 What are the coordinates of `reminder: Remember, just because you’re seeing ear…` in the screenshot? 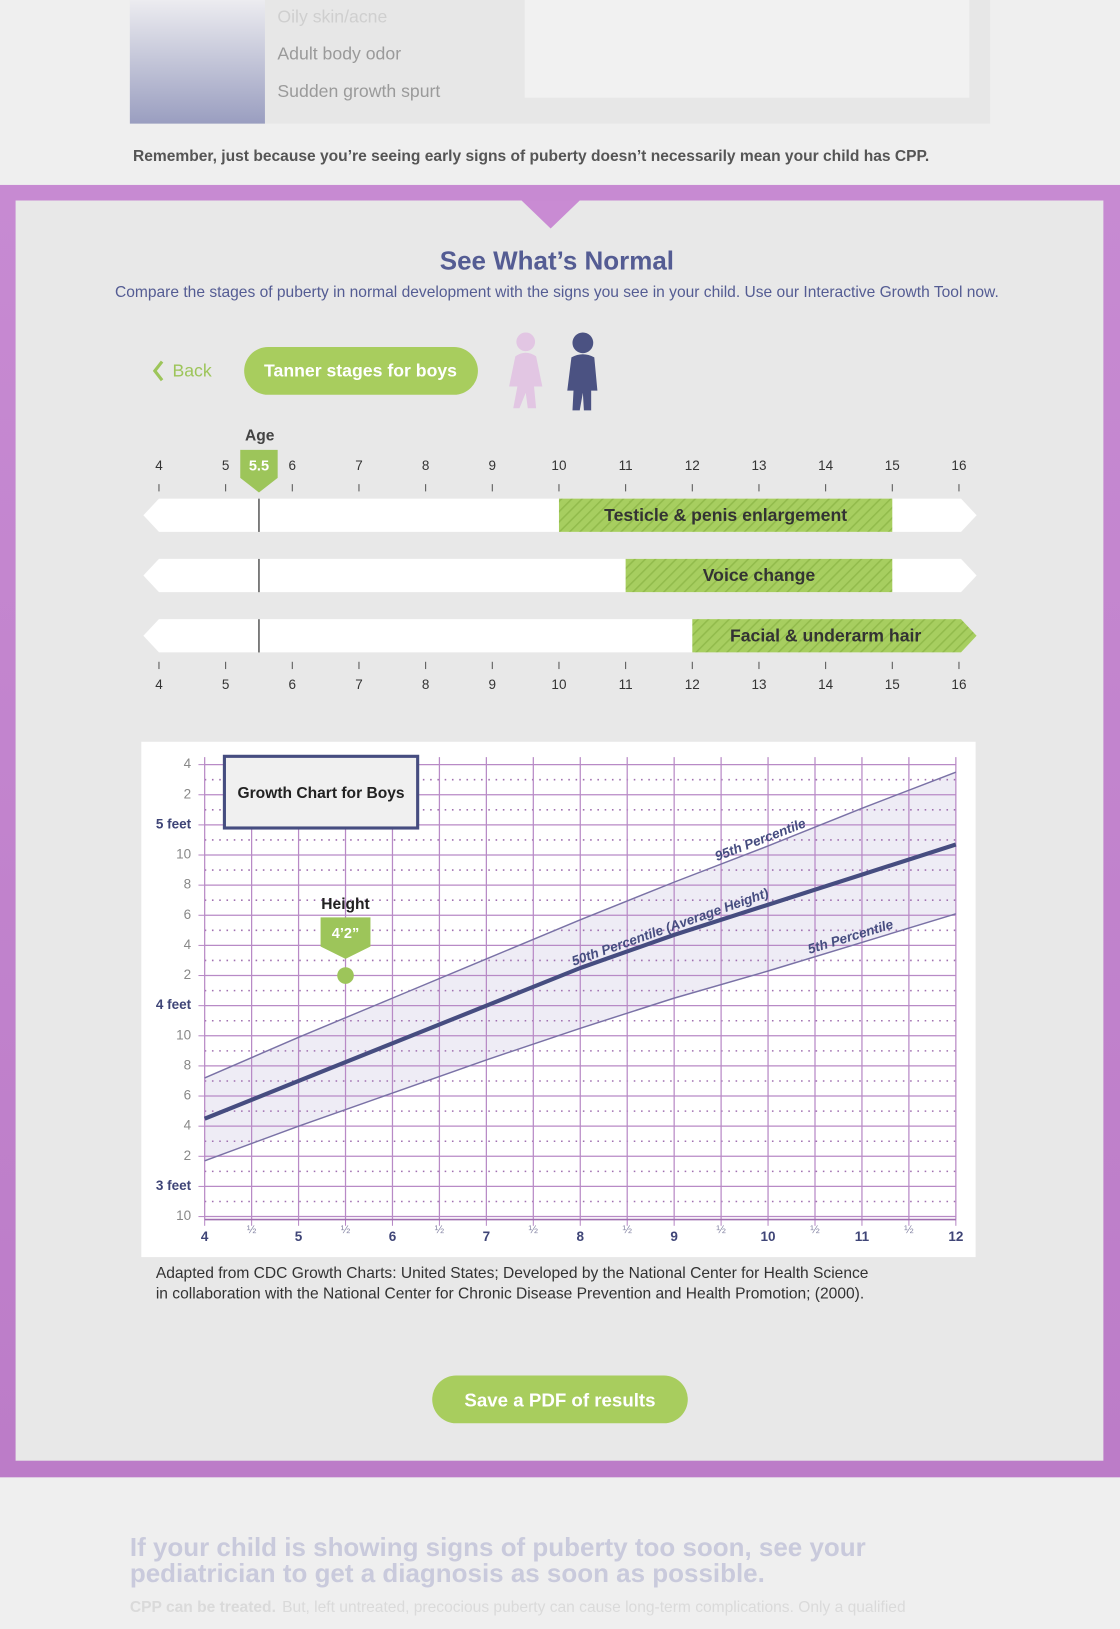 It's located at (531, 156).